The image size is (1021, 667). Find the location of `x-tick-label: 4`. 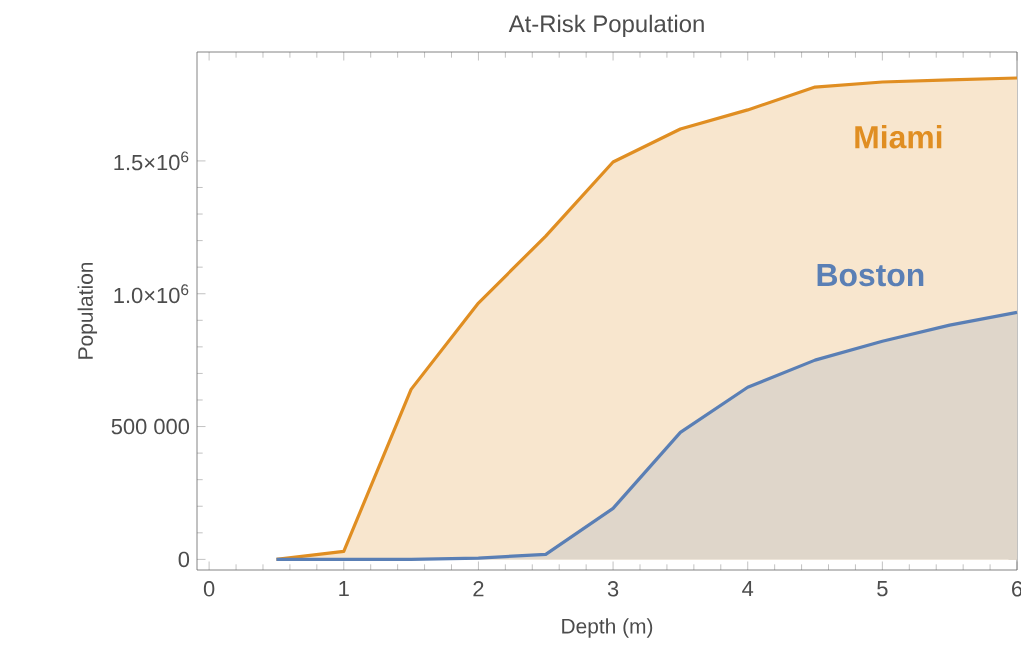

x-tick-label: 4 is located at coordinates (748, 589).